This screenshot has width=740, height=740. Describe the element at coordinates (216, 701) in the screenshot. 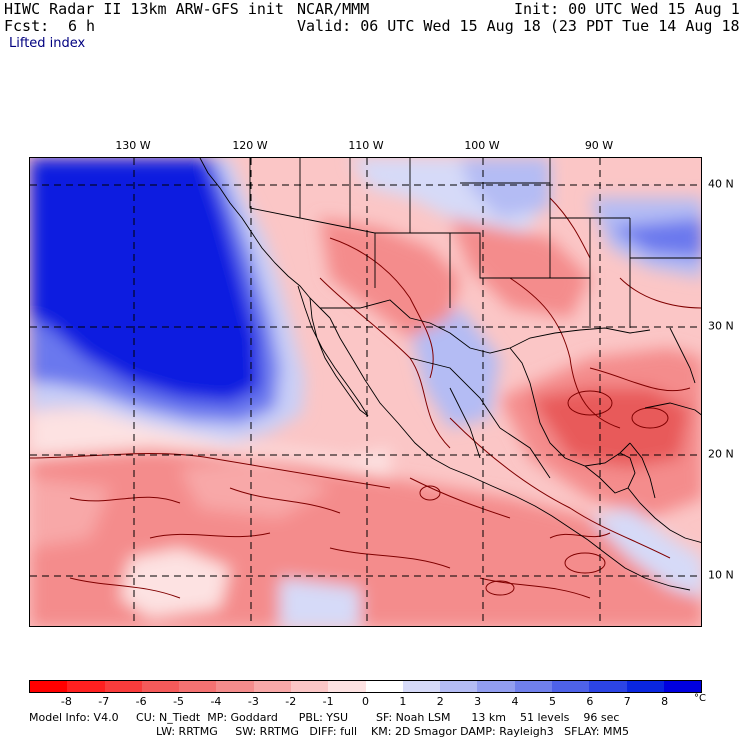

I see `colorbar-tick-label: -4` at that location.